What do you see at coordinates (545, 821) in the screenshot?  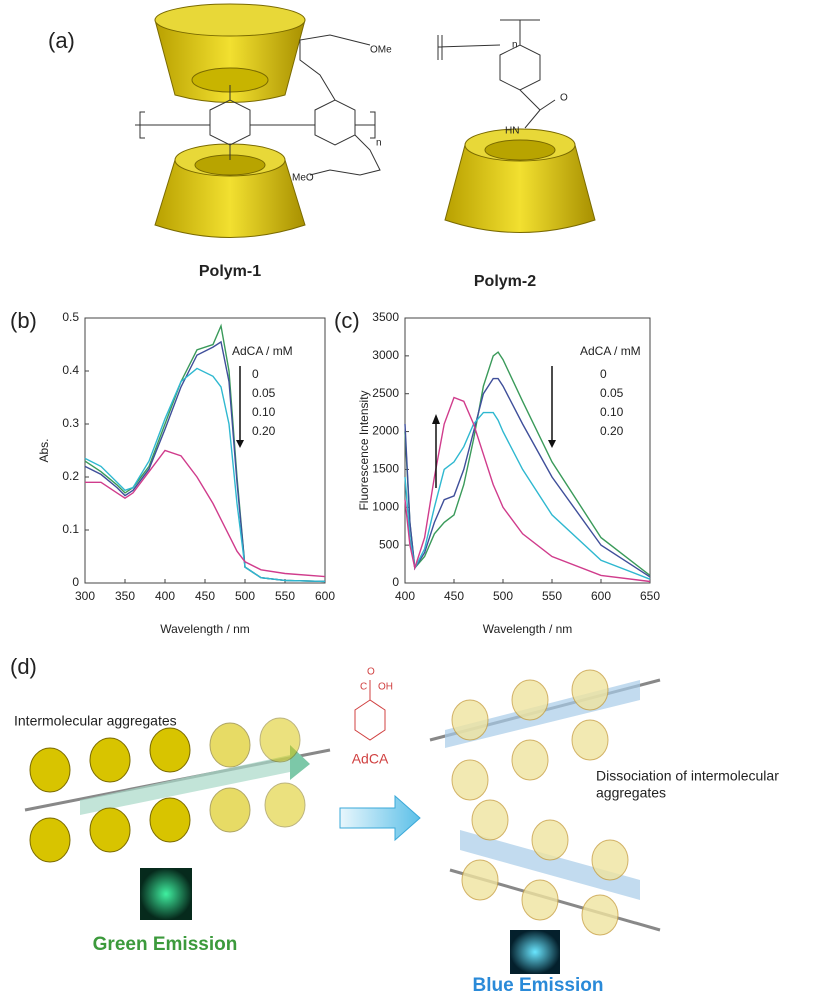 I see `aggregate-right` at bounding box center [545, 821].